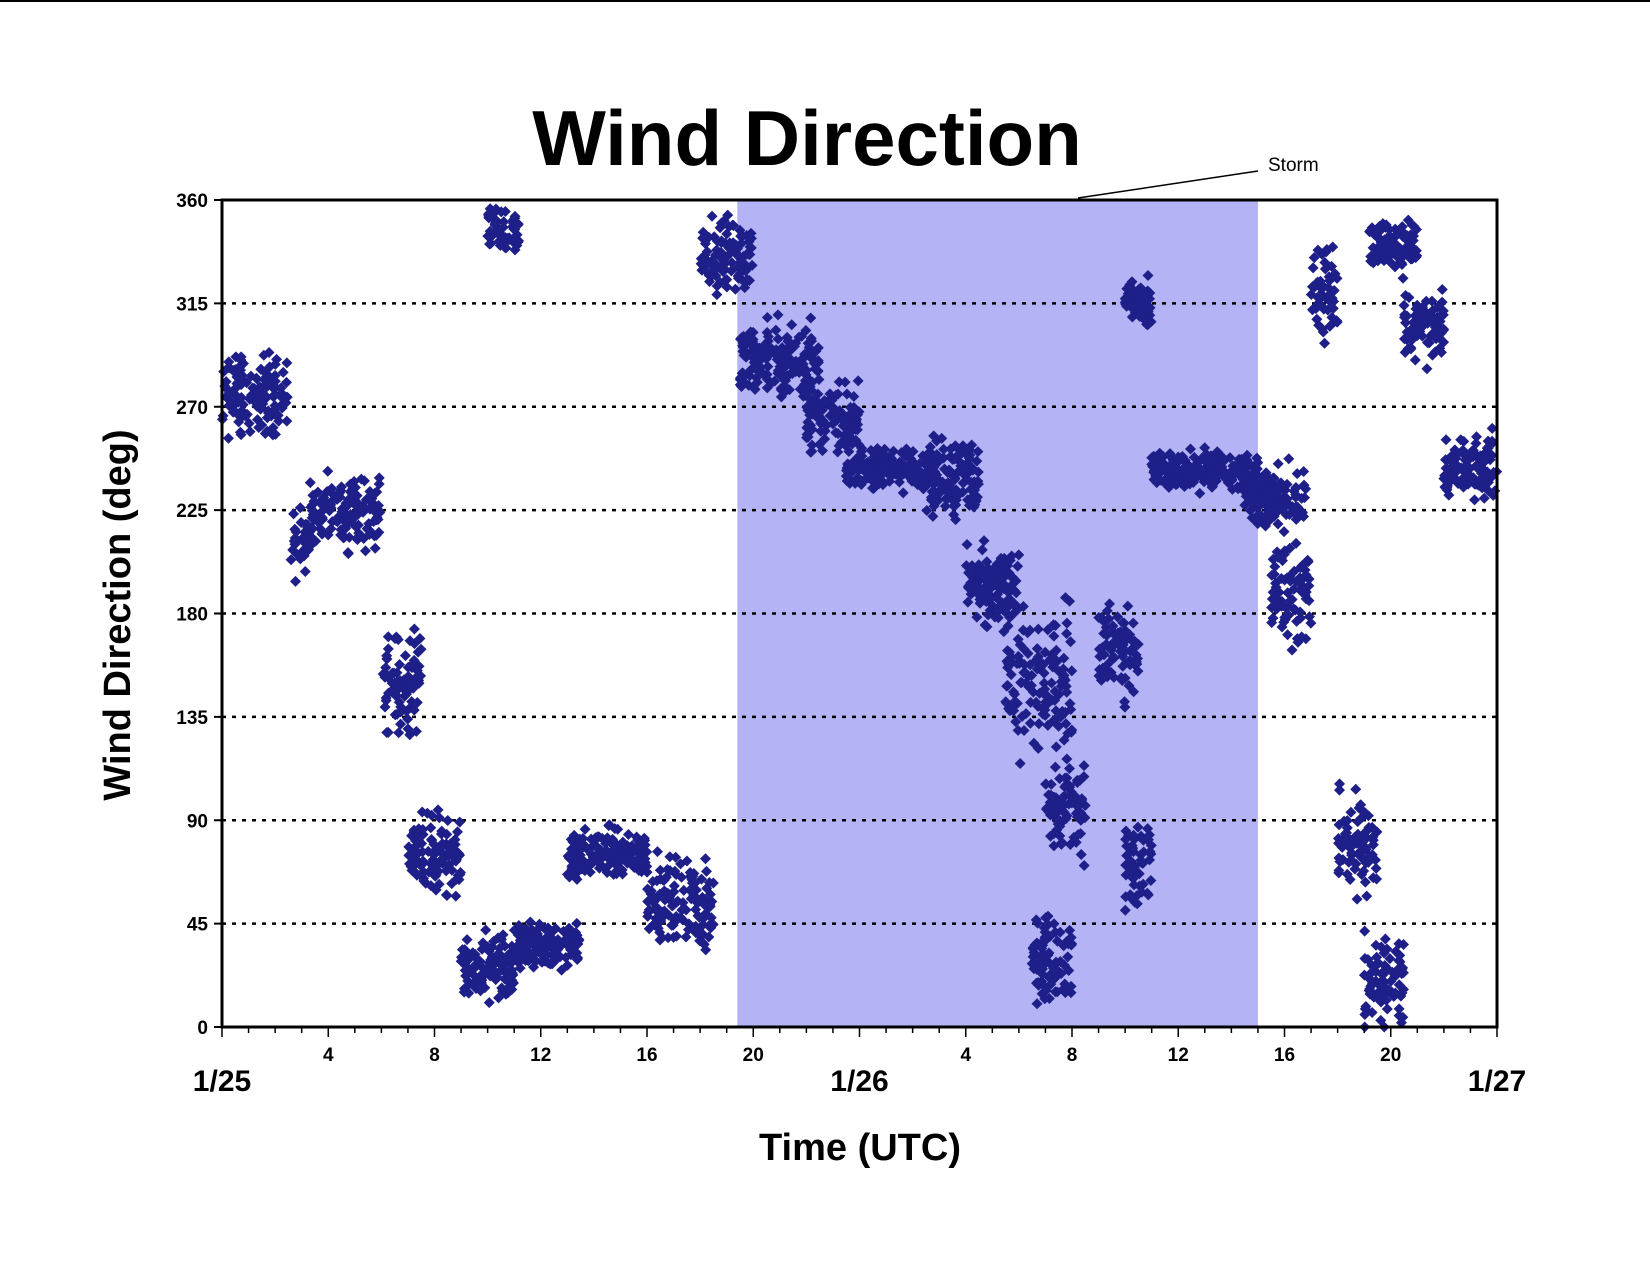 The height and width of the screenshot is (1275, 1650). I want to click on y-tick-label-180: 180, so click(192, 615).